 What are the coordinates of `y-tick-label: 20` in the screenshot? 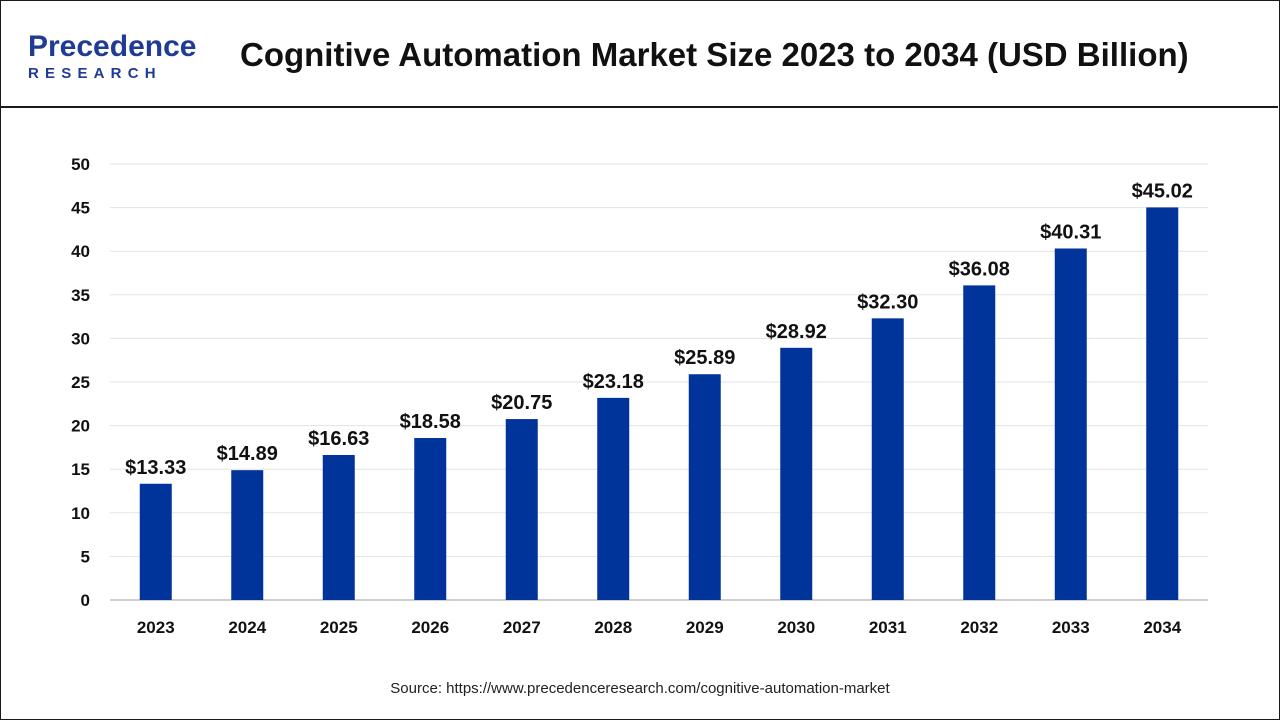 It's located at (80, 426).